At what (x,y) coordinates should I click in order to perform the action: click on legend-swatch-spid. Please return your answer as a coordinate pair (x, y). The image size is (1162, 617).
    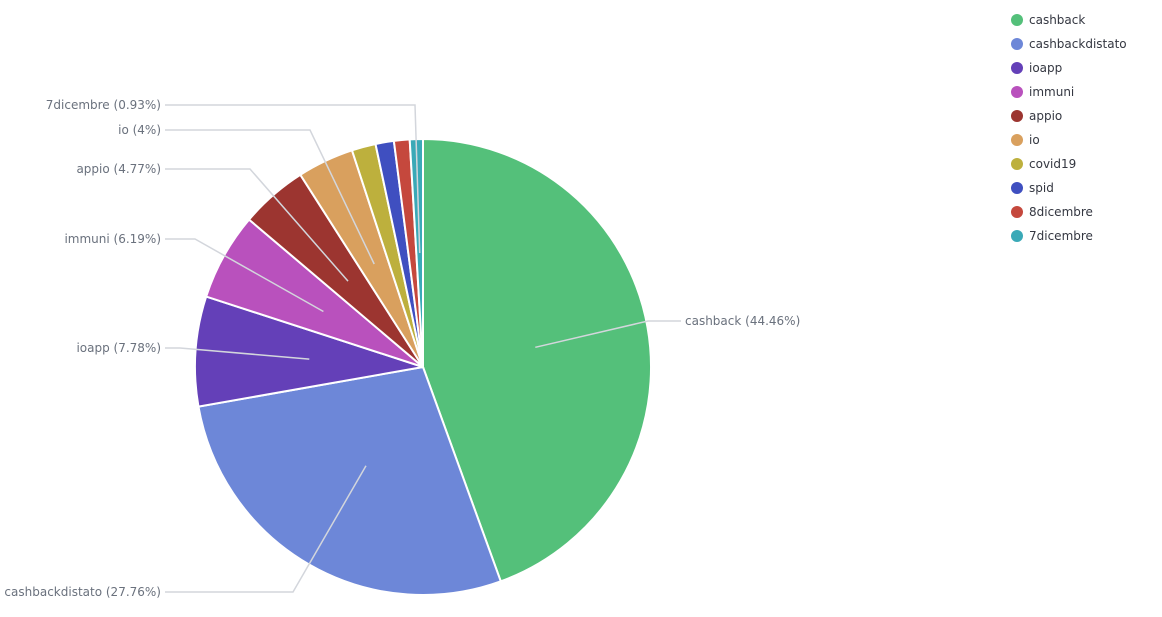
    Looking at the image, I should click on (1017, 188).